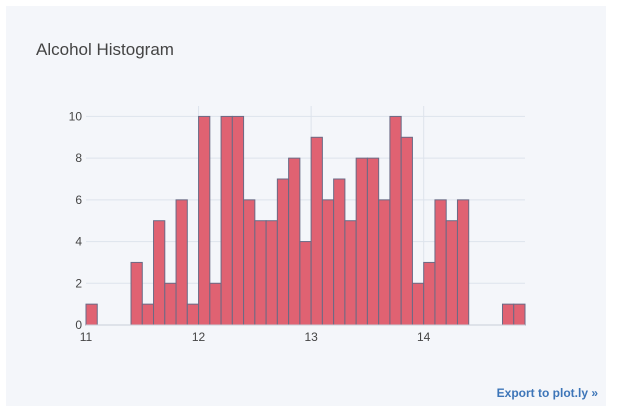 This screenshot has width=618, height=415. What do you see at coordinates (78, 158) in the screenshot?
I see `y-tick-label: 8` at bounding box center [78, 158].